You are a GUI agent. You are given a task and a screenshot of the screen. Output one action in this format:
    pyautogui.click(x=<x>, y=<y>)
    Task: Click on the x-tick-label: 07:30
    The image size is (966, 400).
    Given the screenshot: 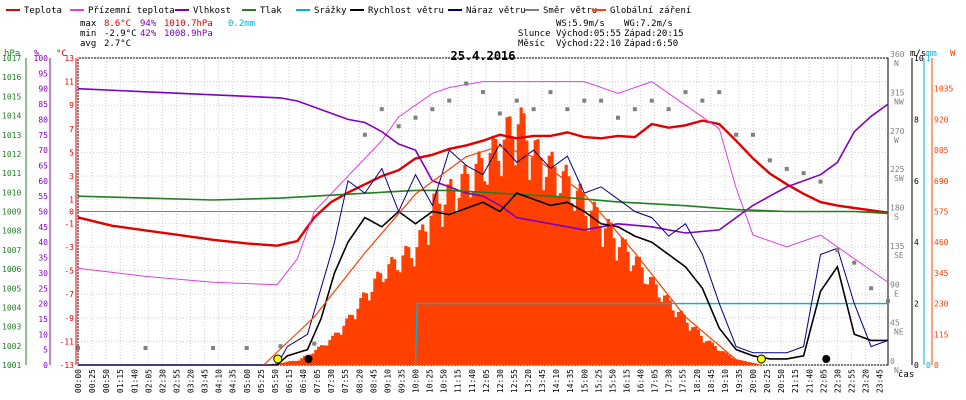 What is the action you would take?
    pyautogui.click(x=331, y=381)
    